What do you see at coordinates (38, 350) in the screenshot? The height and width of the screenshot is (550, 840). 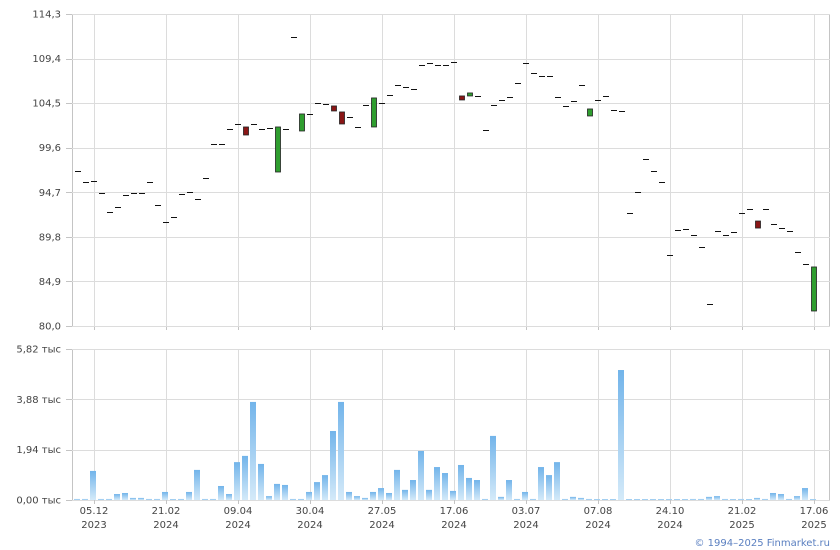 I see `volume-y-tick-label: 5,82 тыс` at bounding box center [38, 350].